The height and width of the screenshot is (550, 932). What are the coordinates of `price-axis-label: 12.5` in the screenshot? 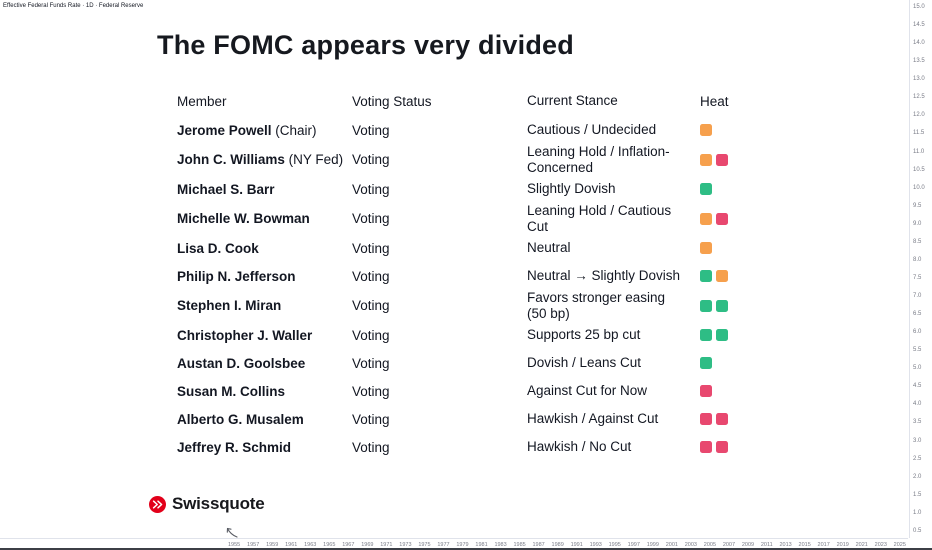 It's located at (919, 97).